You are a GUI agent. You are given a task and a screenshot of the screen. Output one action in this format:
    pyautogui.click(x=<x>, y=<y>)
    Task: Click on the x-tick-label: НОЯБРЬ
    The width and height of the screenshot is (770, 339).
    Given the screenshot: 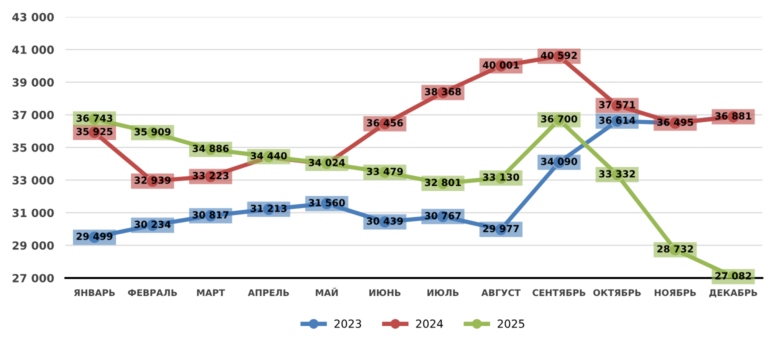 What is the action you would take?
    pyautogui.click(x=675, y=292)
    